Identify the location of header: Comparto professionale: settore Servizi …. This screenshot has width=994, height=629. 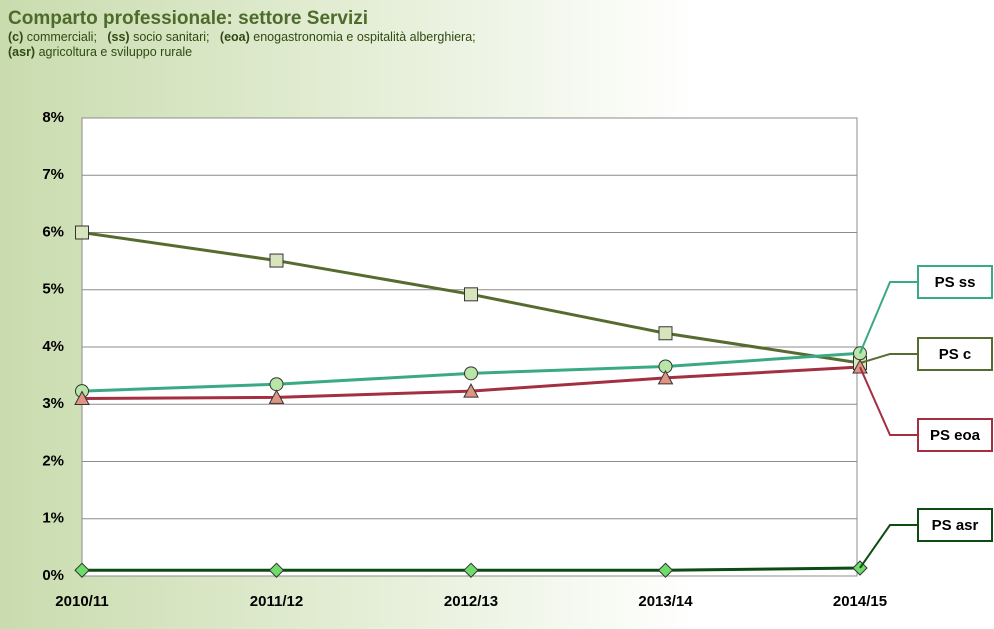
(498, 34).